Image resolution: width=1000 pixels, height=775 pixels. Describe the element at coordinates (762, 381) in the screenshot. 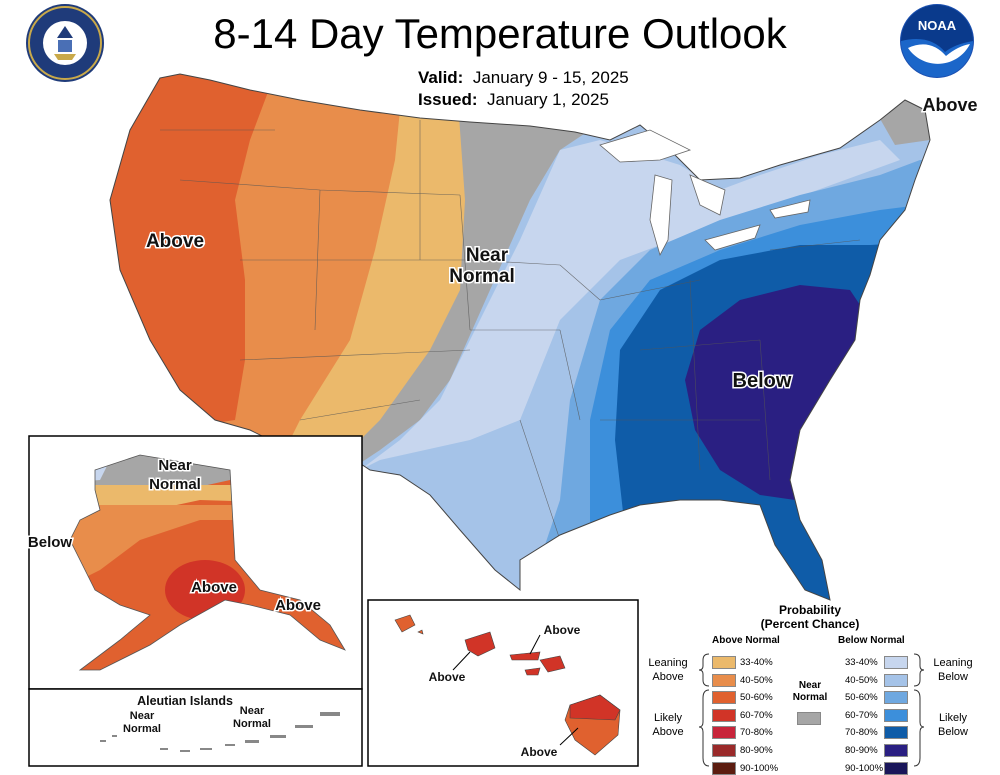

I see `label-southeast-below: Below` at that location.